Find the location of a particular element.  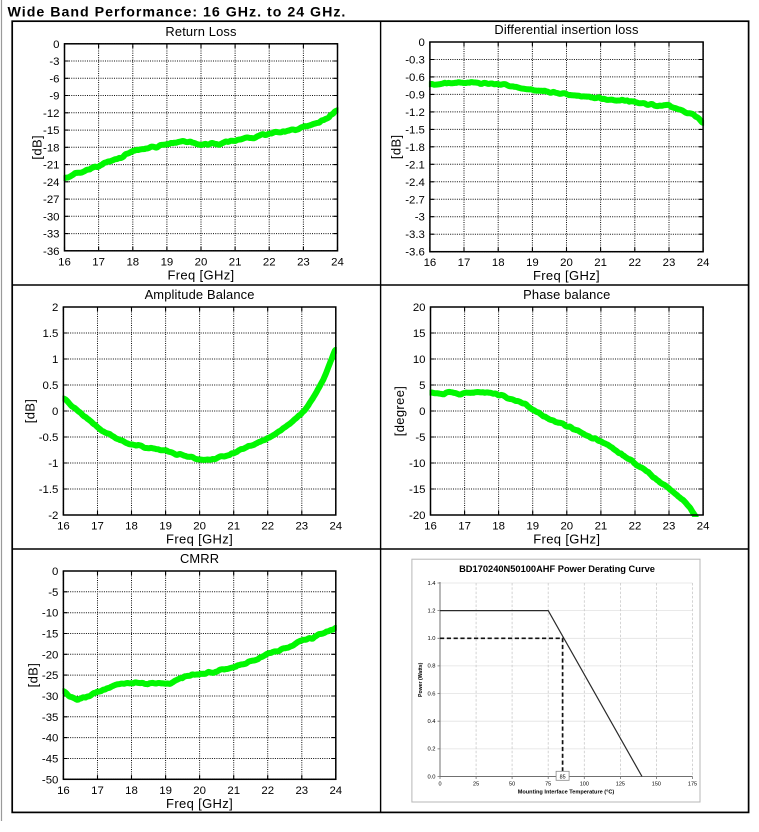

svg-text: 150 is located at coordinates (656, 785).